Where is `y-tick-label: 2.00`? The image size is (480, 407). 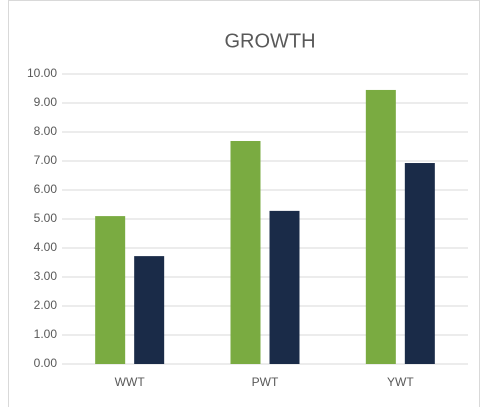 y-tick-label: 2.00 is located at coordinates (46, 305).